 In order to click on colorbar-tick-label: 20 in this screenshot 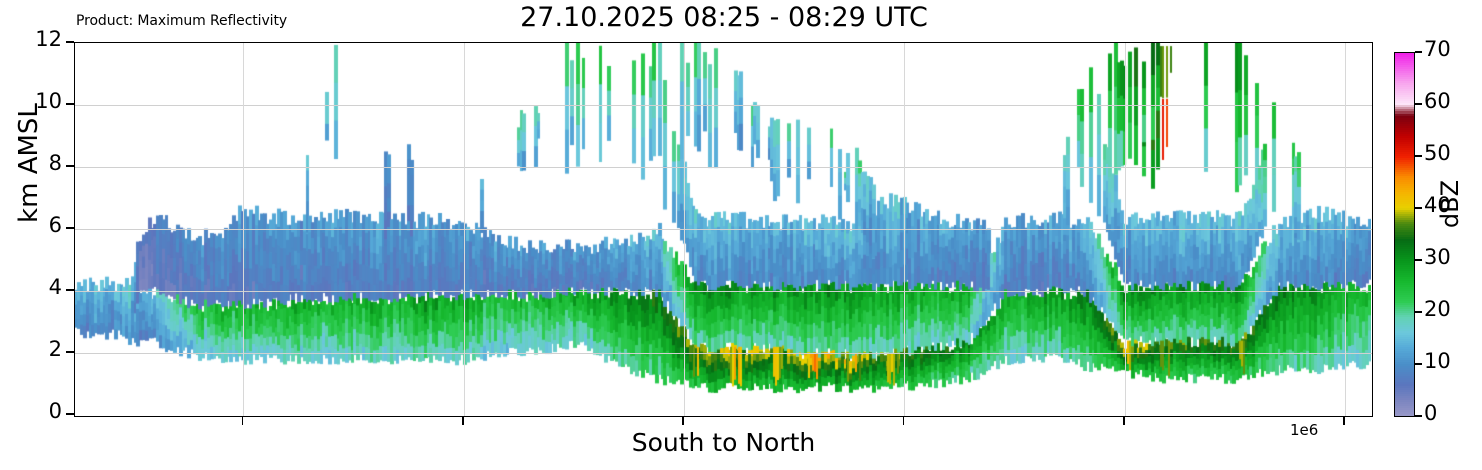, I will do `click(1437, 309)`.